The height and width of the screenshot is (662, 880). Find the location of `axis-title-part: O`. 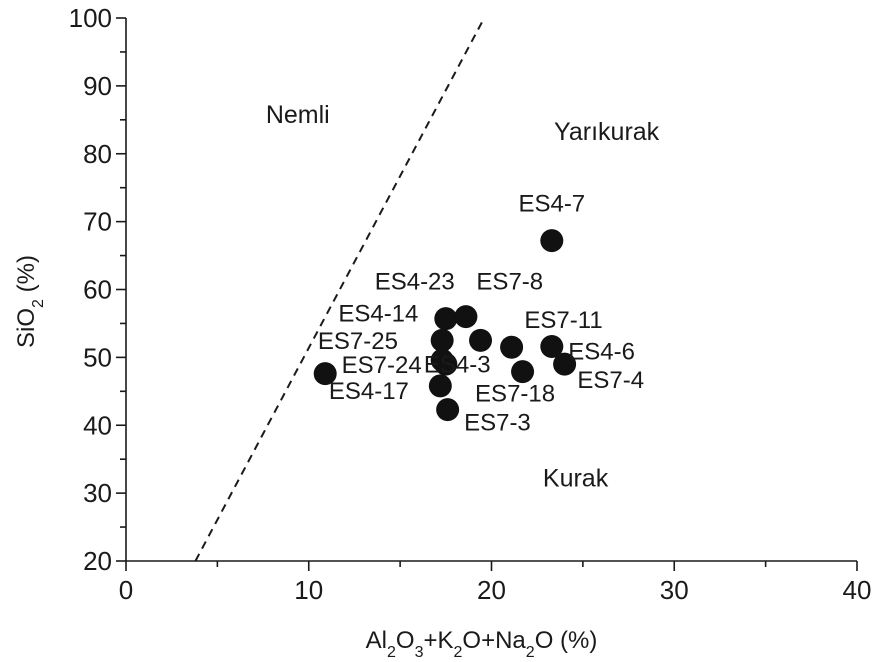

axis-title-part: O is located at coordinates (405, 640).